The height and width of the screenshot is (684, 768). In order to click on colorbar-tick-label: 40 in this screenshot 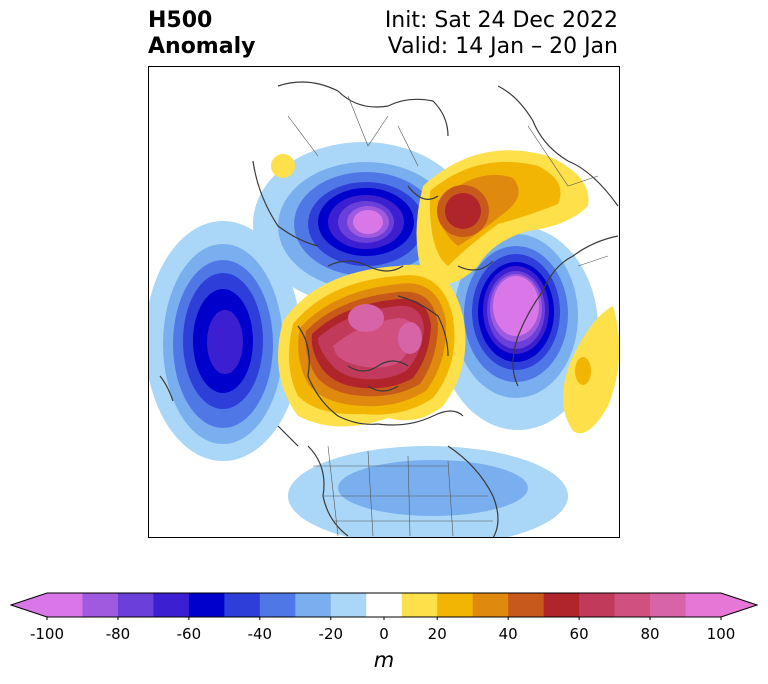, I will do `click(508, 634)`.